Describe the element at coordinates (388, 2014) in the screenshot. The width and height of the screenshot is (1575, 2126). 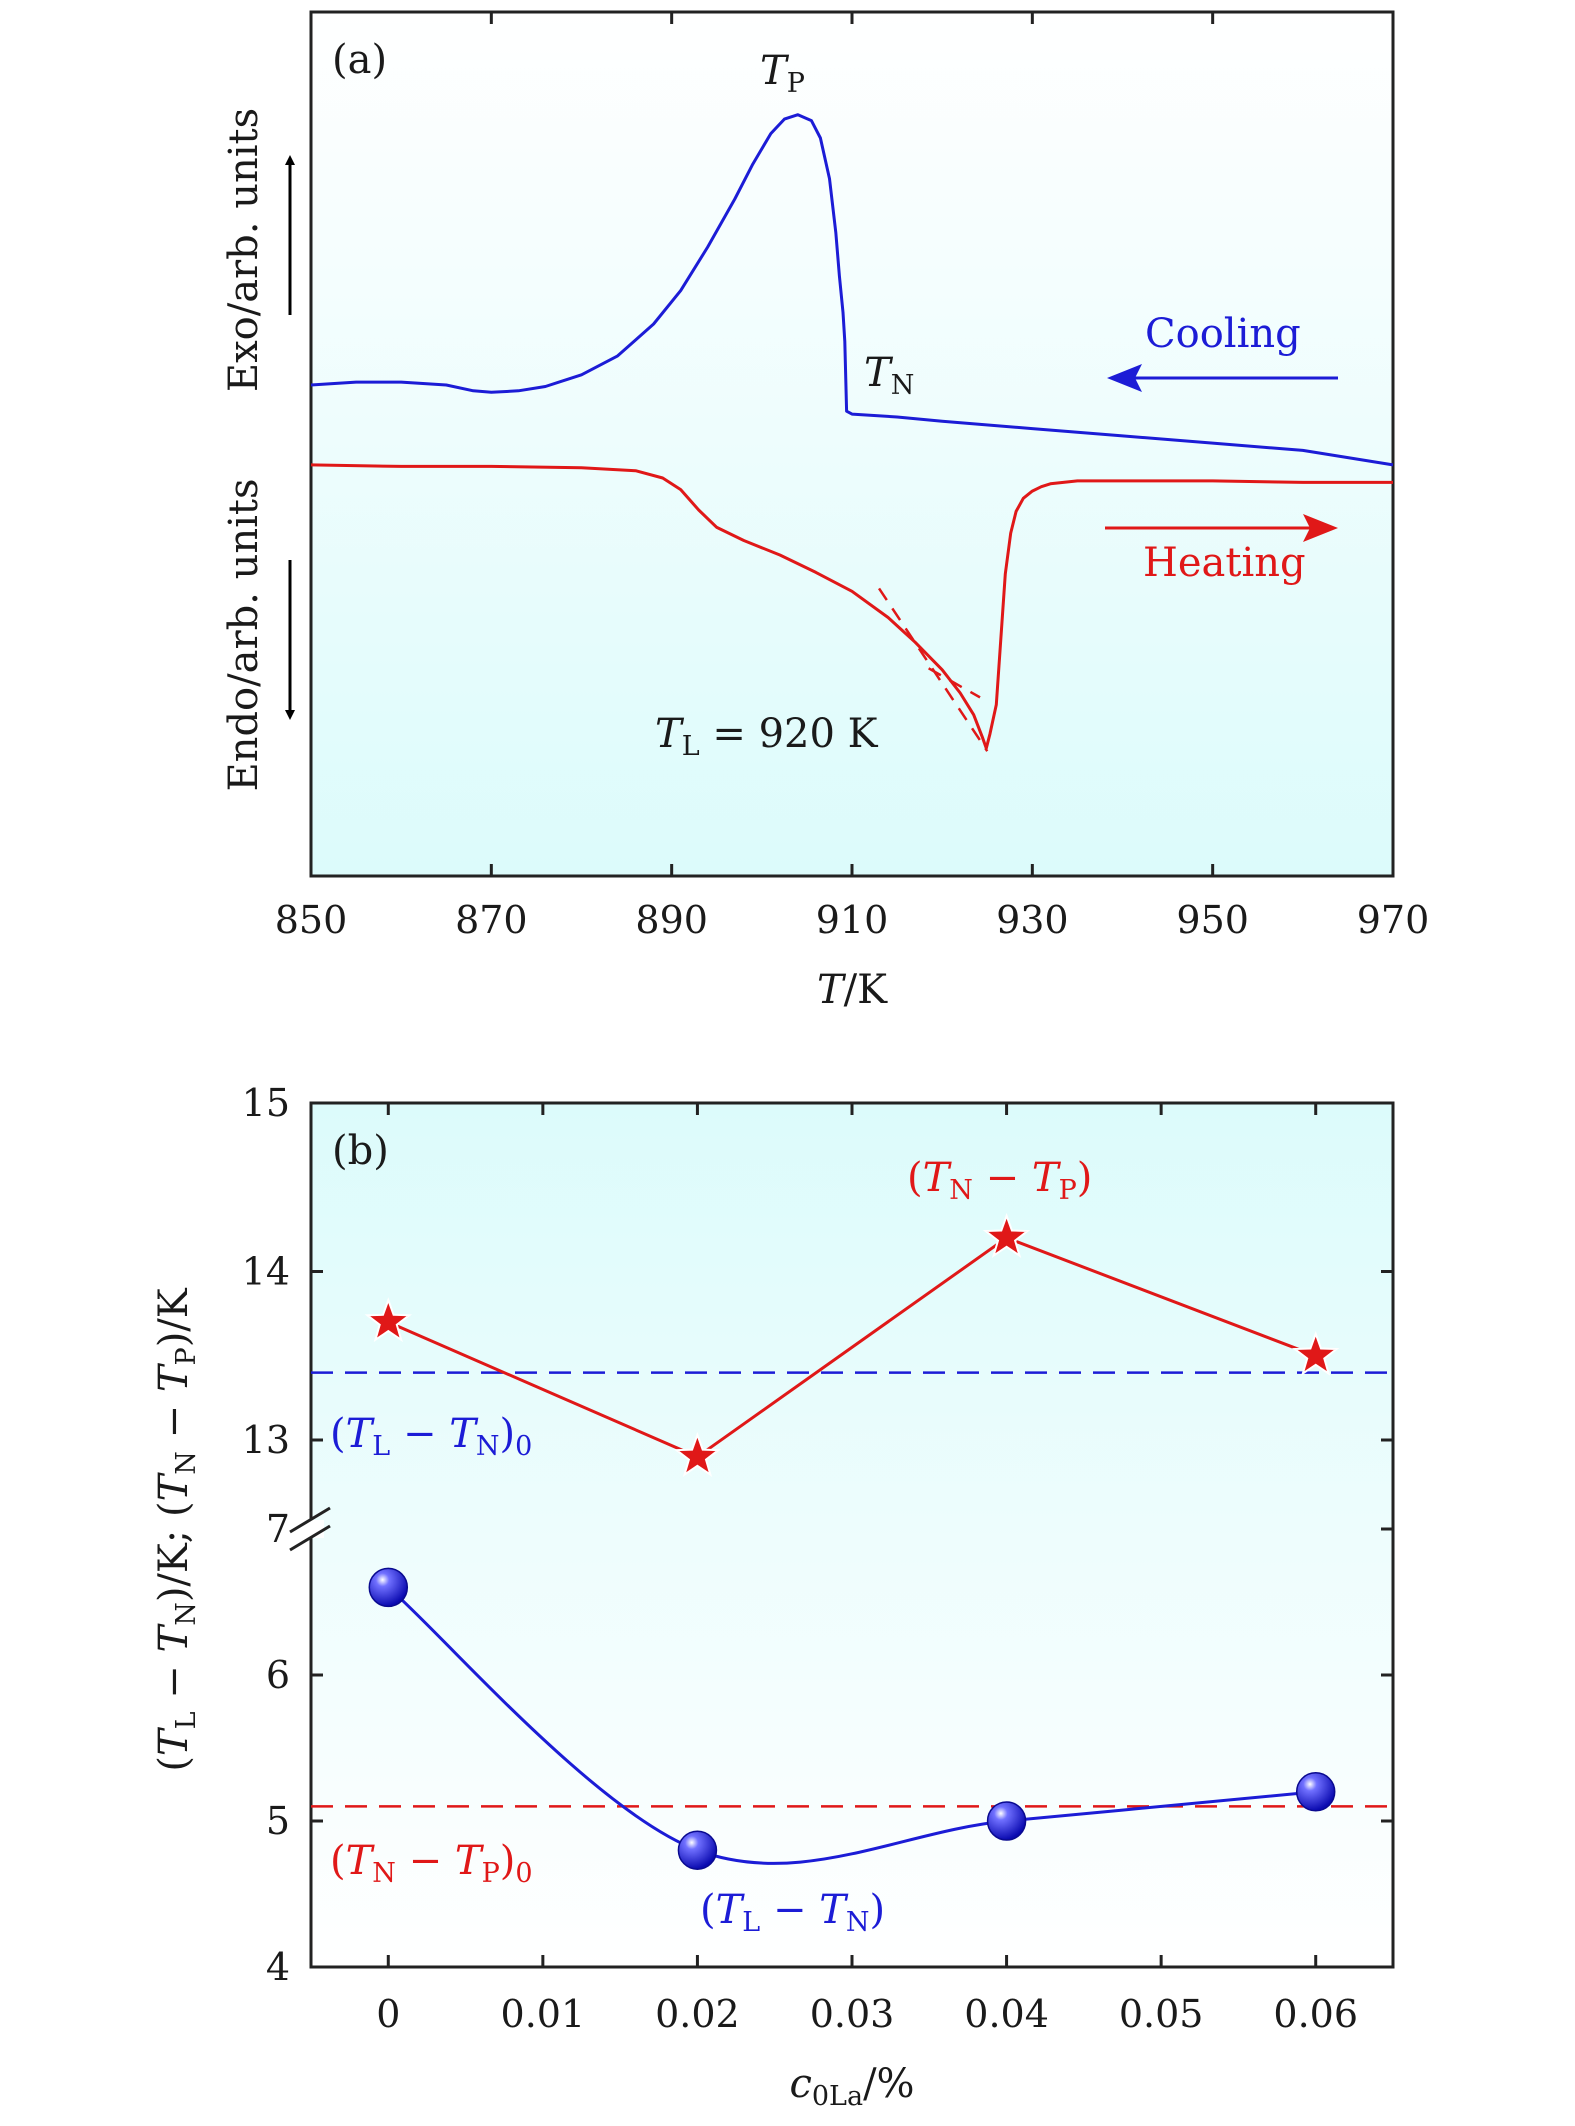
I see `panel-b-x-tick-label: 0` at that location.